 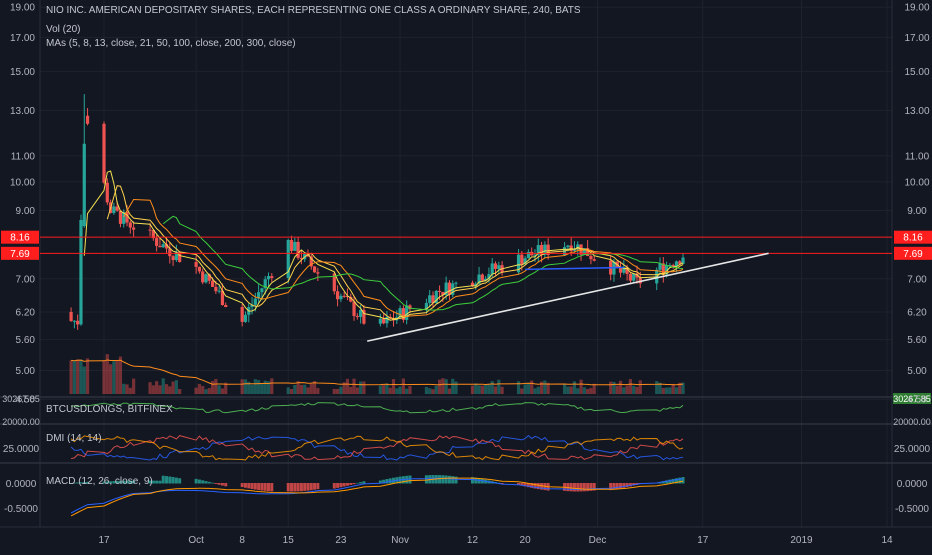 What do you see at coordinates (466, 245) in the screenshot?
I see `horizontal-levels: 8.16 8.16 7.69 7.69` at bounding box center [466, 245].